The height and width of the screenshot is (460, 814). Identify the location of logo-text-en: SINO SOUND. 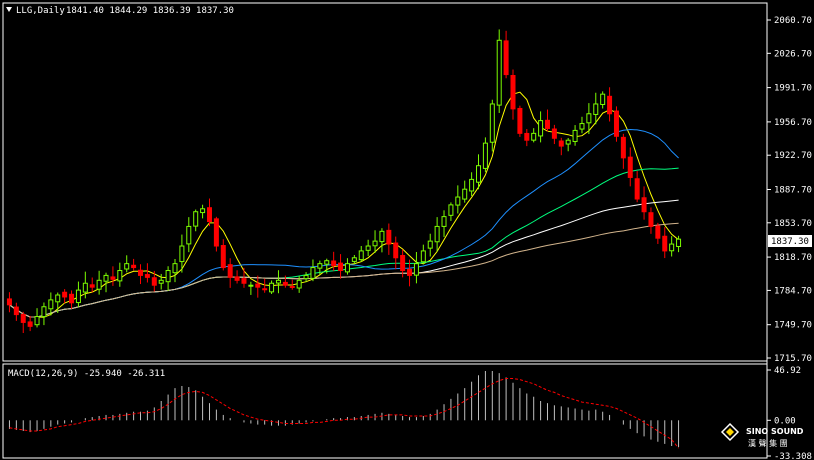
(775, 431).